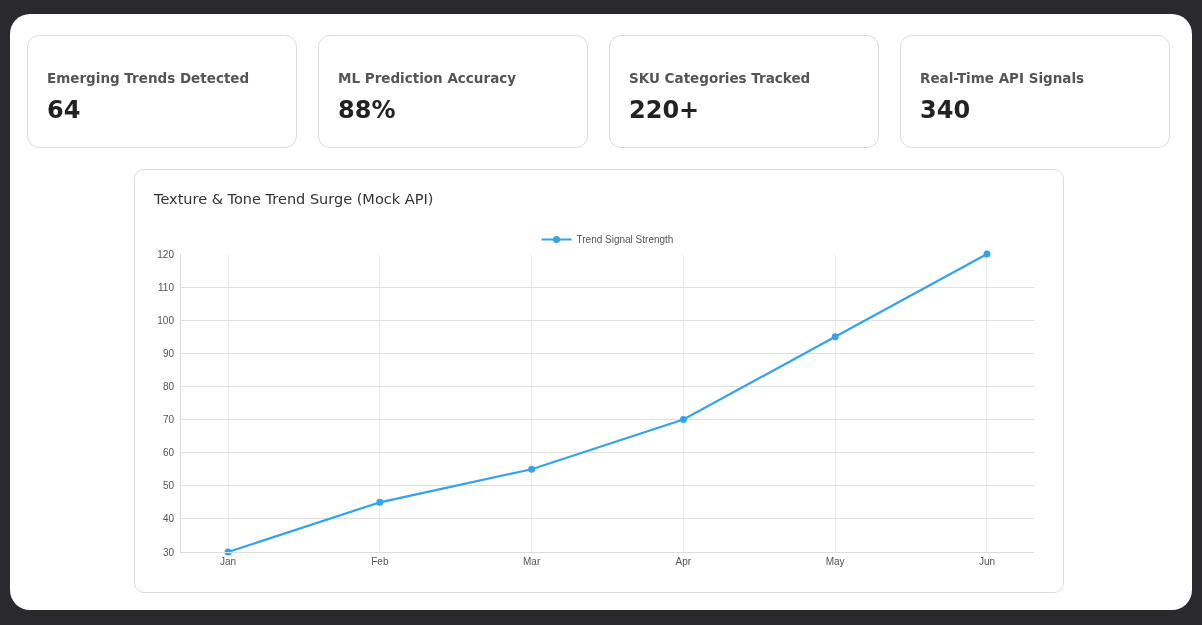 Image resolution: width=1202 pixels, height=625 pixels. What do you see at coordinates (664, 110) in the screenshot?
I see `text: 220+` at bounding box center [664, 110].